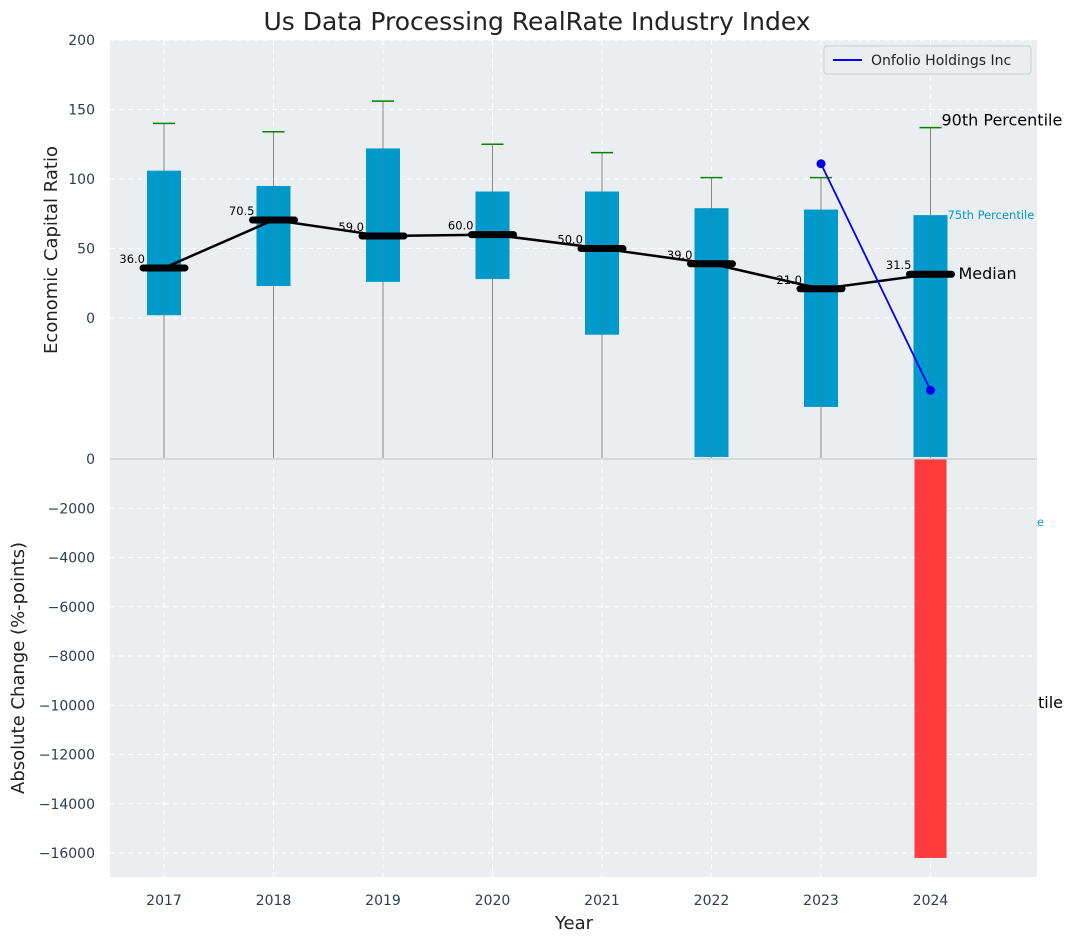 This screenshot has width=1076, height=942. What do you see at coordinates (988, 273) in the screenshot?
I see `annotation-median: Median` at bounding box center [988, 273].